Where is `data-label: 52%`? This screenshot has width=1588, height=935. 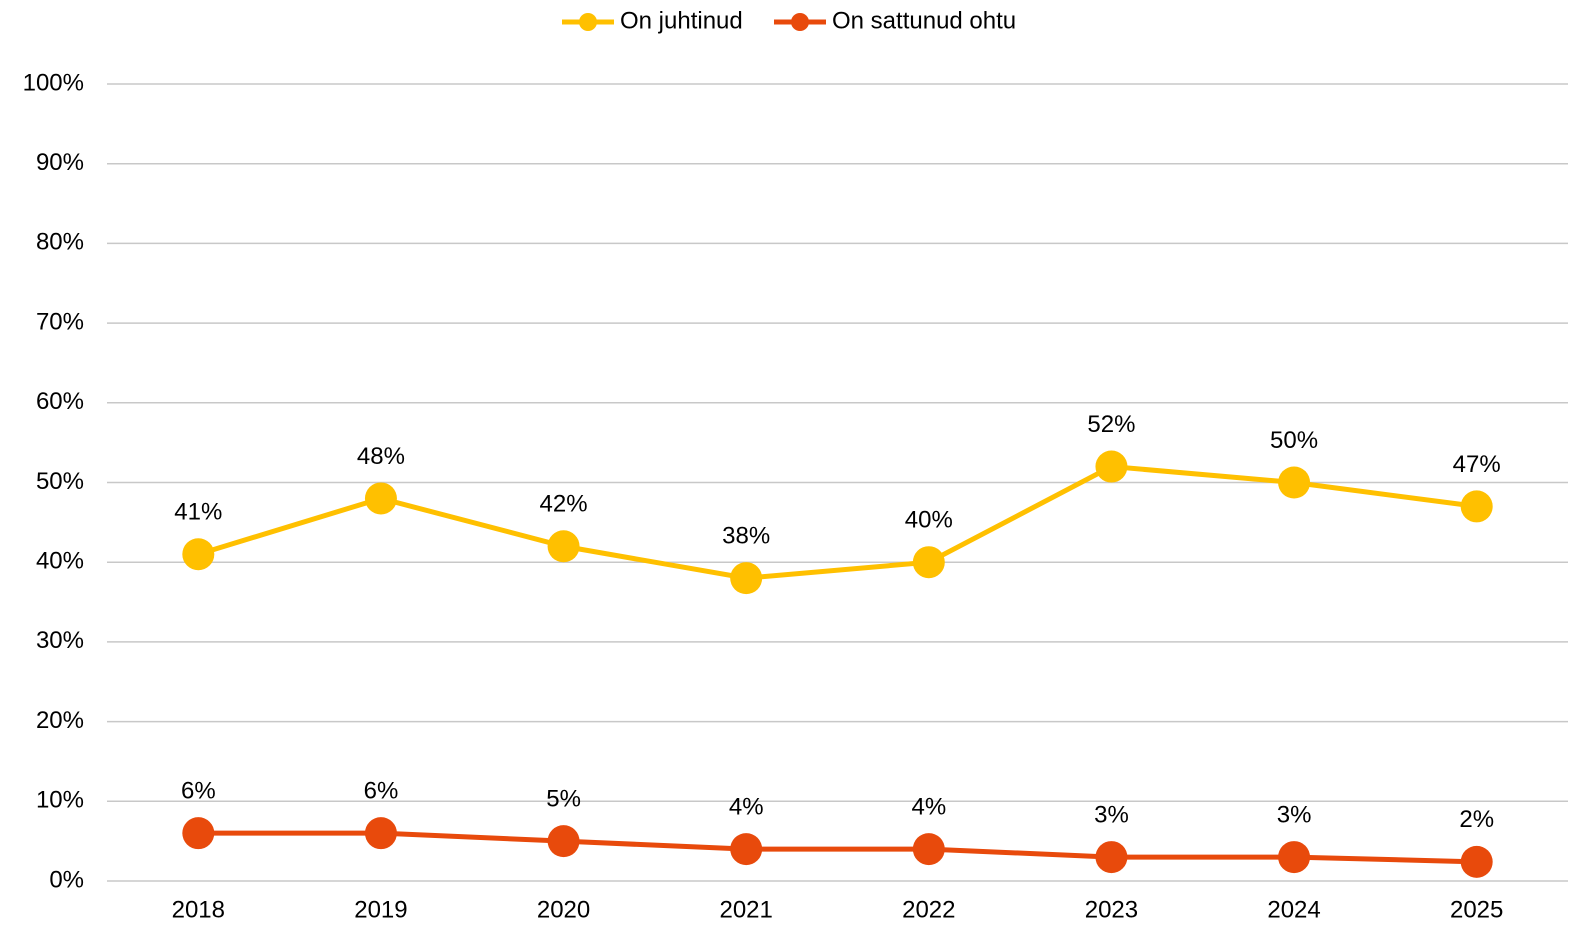 data-label: 52% is located at coordinates (1111, 424).